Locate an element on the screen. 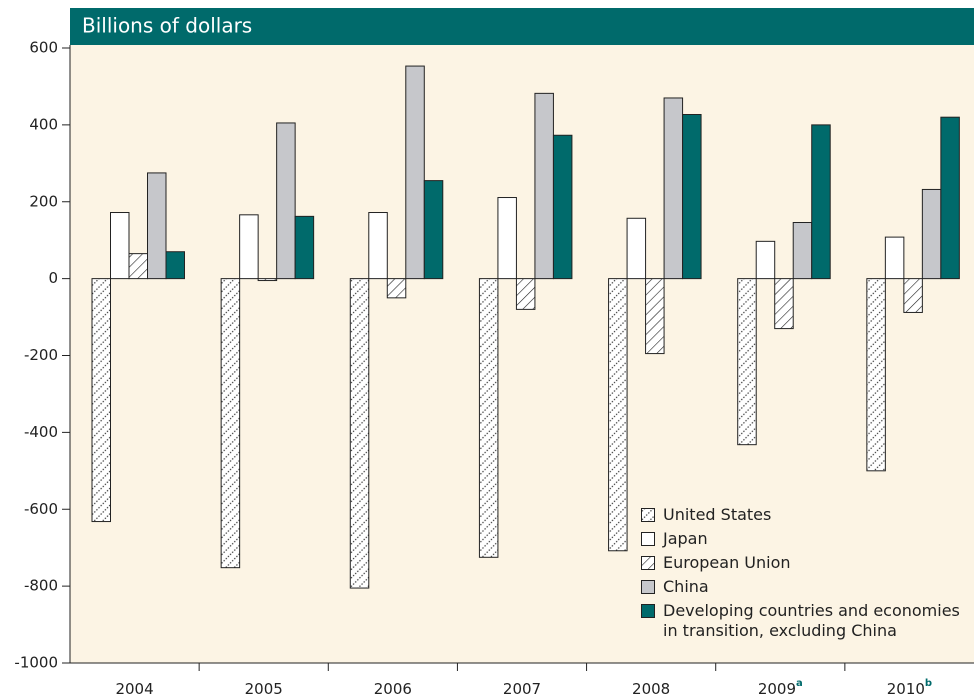  x-tick-label: 2009a is located at coordinates (780, 688).